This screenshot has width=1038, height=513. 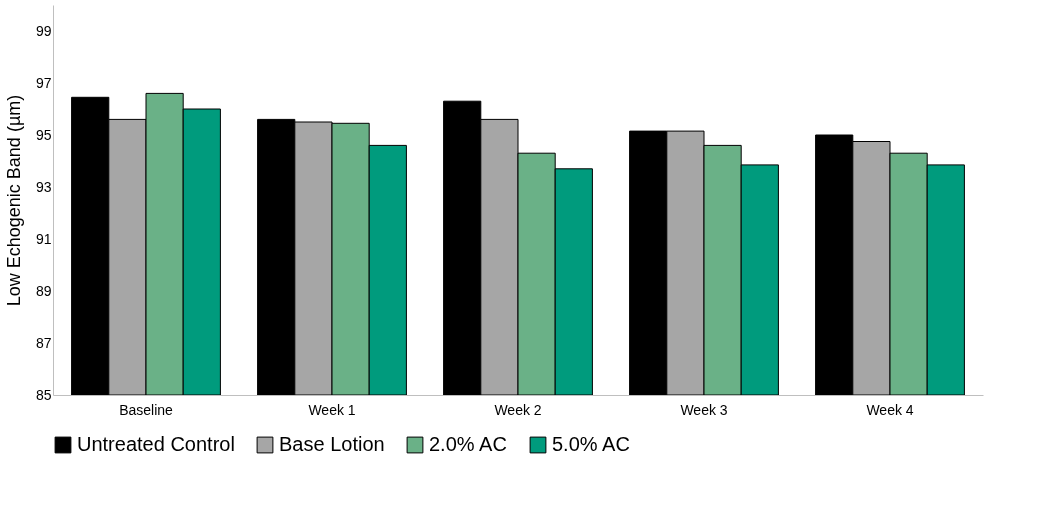 I want to click on legend-label: Base Lotion, so click(x=332, y=444).